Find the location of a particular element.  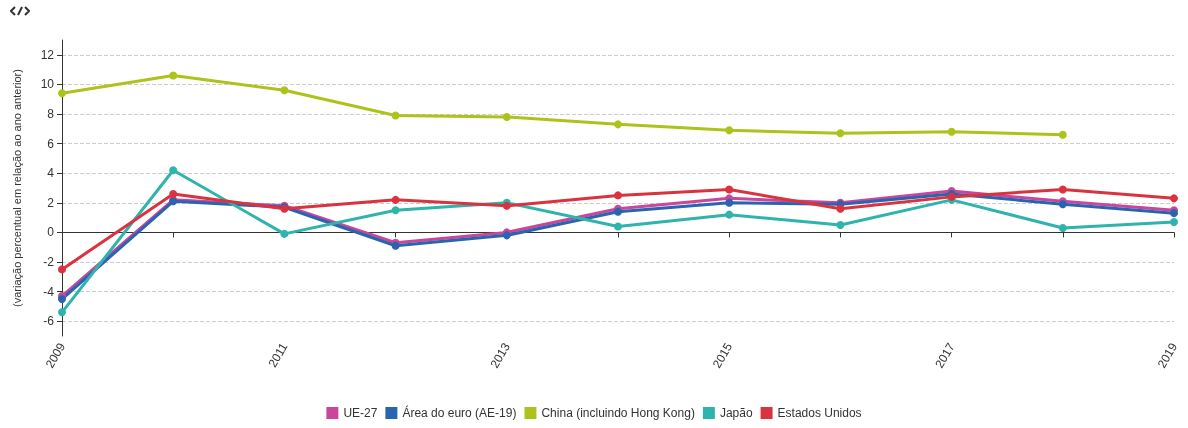

legend-label: Estados Unidos is located at coordinates (819, 413).